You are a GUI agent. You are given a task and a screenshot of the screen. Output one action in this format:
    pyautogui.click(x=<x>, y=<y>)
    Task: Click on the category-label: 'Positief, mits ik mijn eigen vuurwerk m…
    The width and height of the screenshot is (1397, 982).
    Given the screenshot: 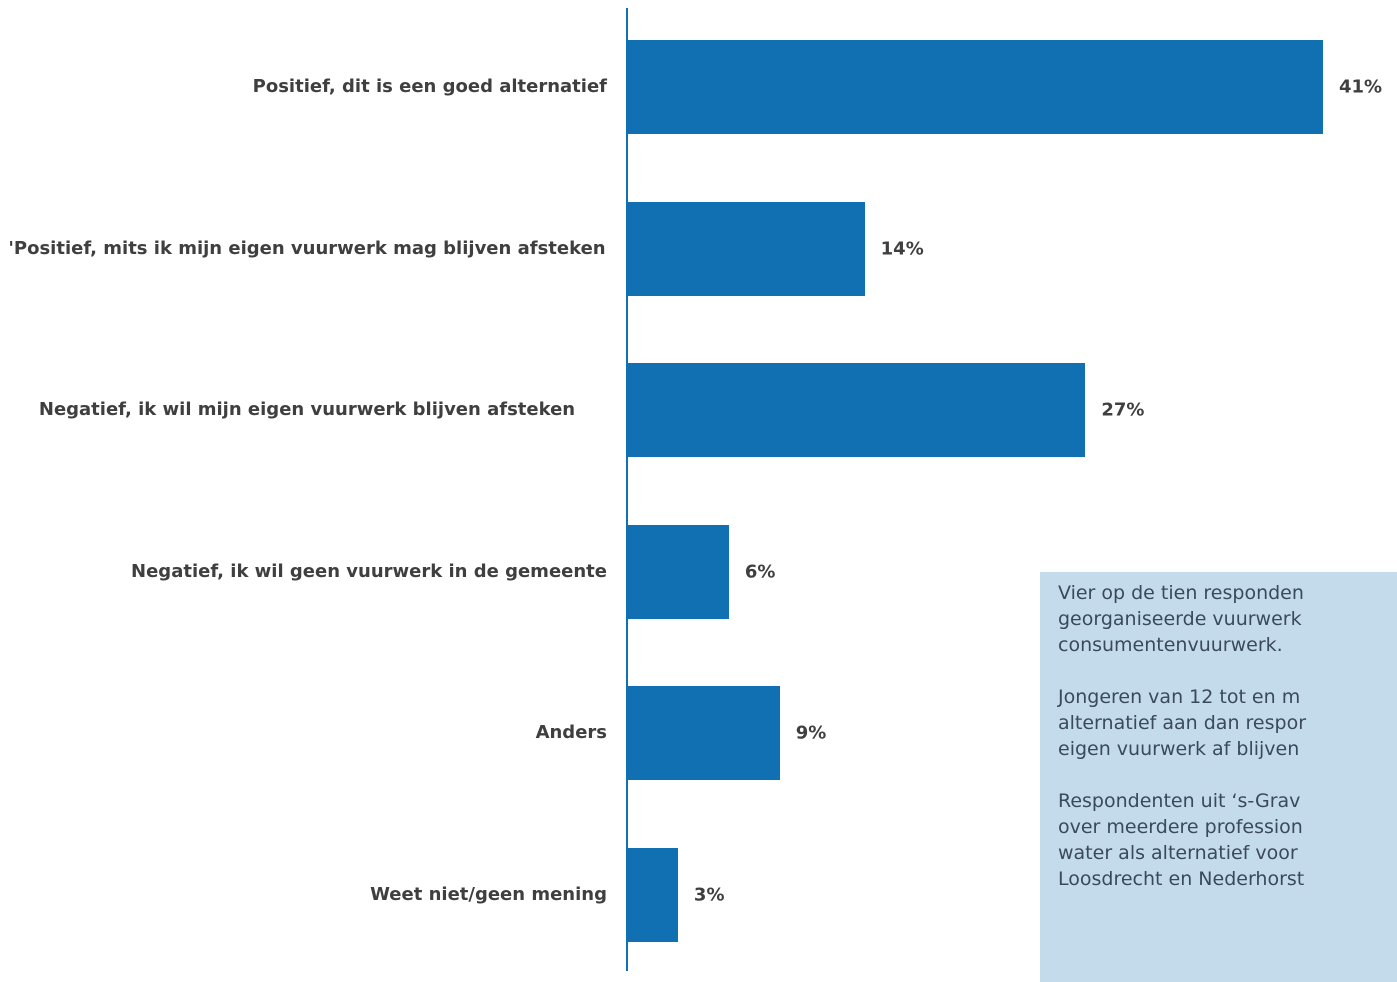 What is the action you would take?
    pyautogui.click(x=307, y=248)
    